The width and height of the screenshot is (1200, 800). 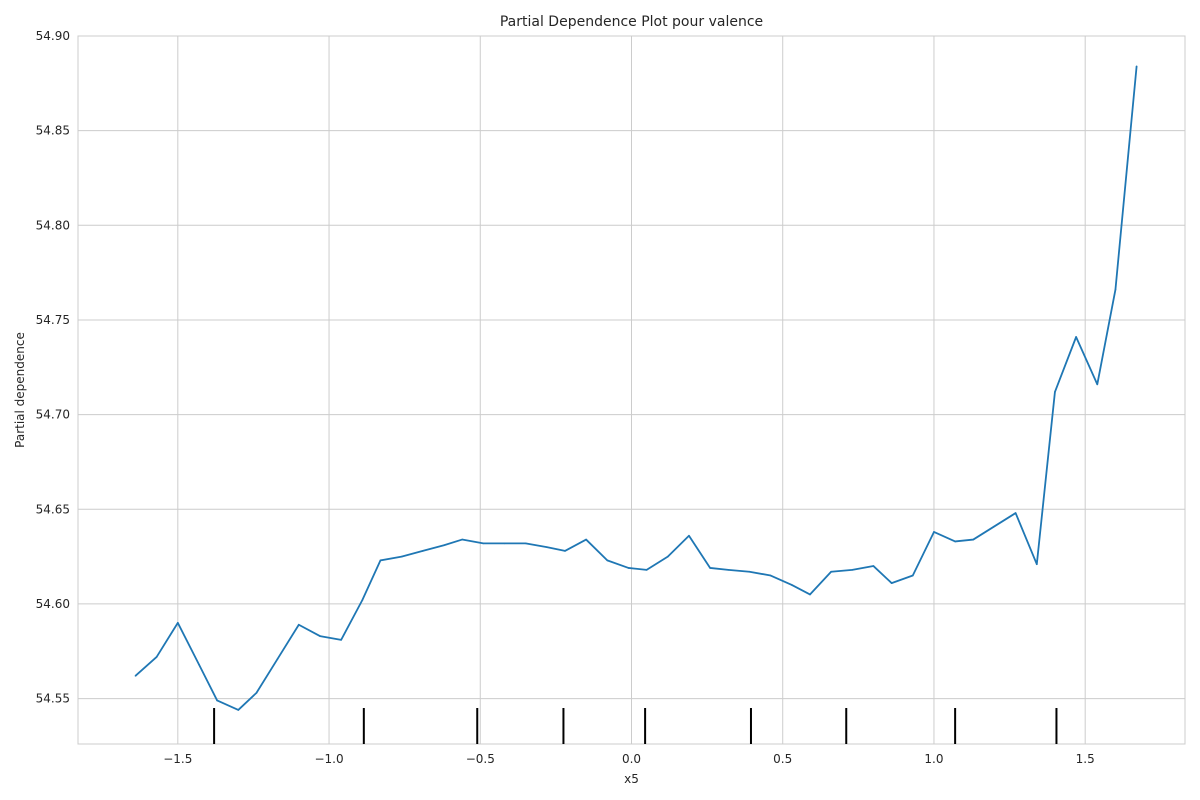 I want to click on x-axis-label: x5, so click(x=631, y=779).